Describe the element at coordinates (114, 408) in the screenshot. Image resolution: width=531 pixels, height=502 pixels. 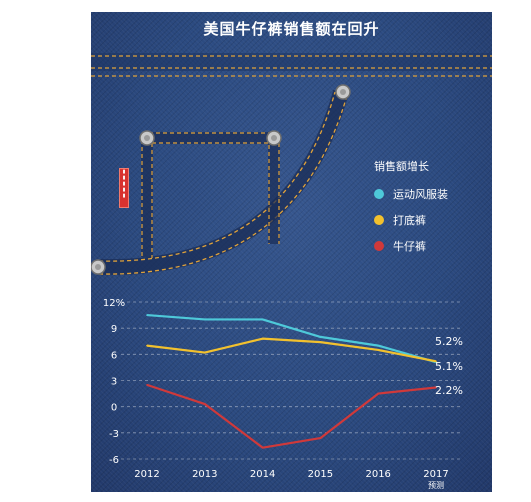
I see `y-tick-label: 0` at that location.